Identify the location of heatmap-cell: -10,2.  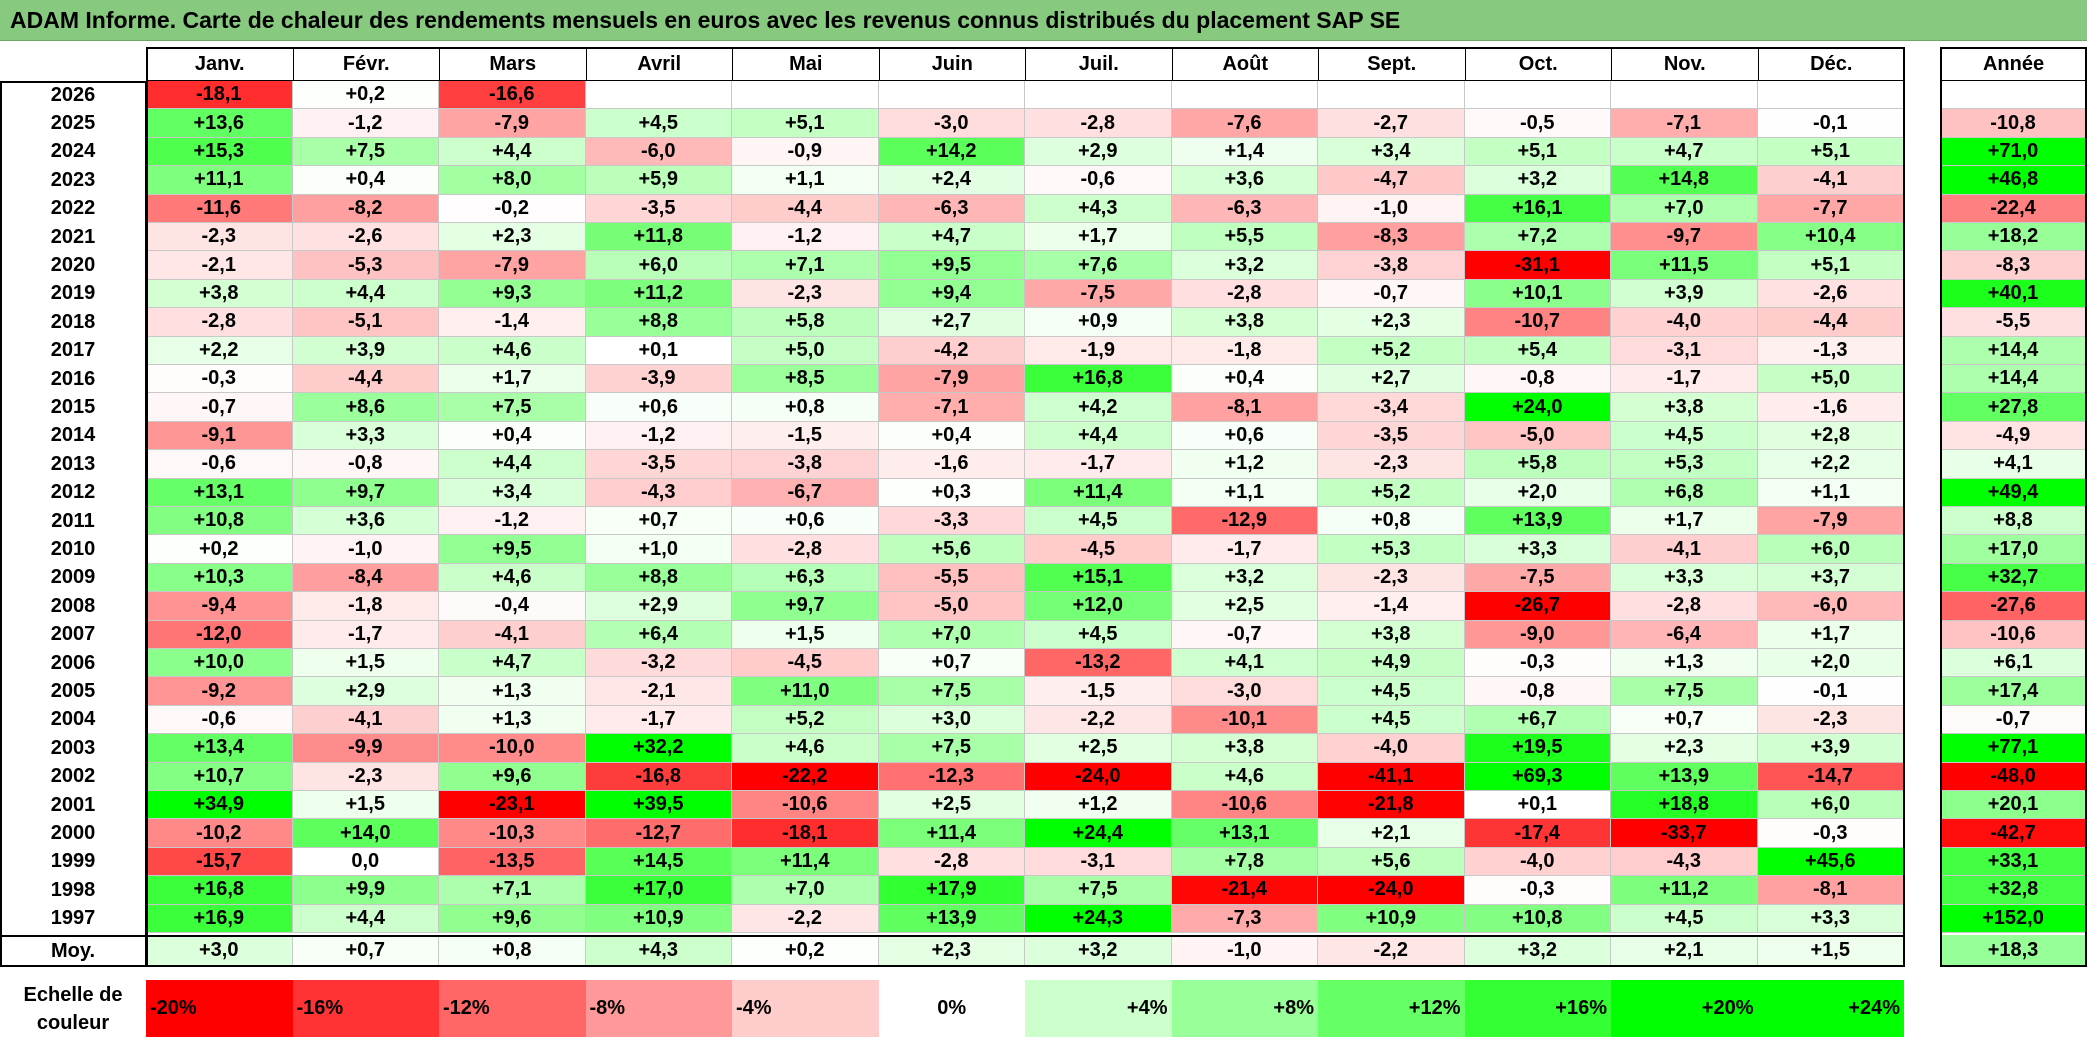
(219, 833).